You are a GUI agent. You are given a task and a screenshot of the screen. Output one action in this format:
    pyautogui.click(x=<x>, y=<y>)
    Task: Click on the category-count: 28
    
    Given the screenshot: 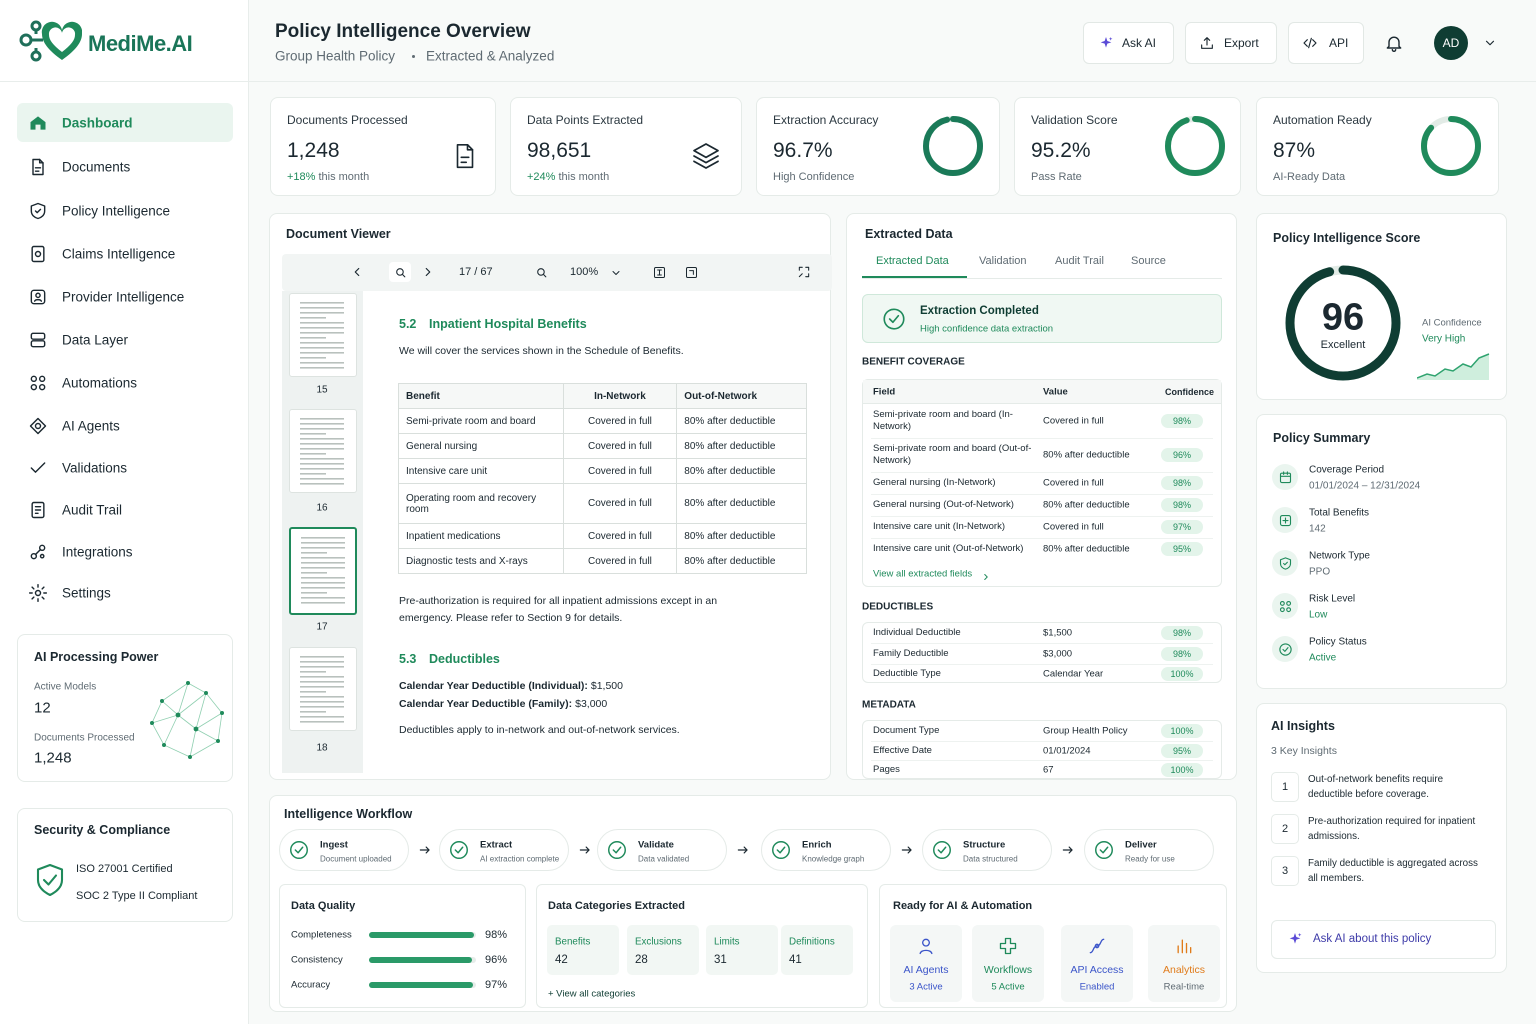 What is the action you would take?
    pyautogui.click(x=641, y=960)
    